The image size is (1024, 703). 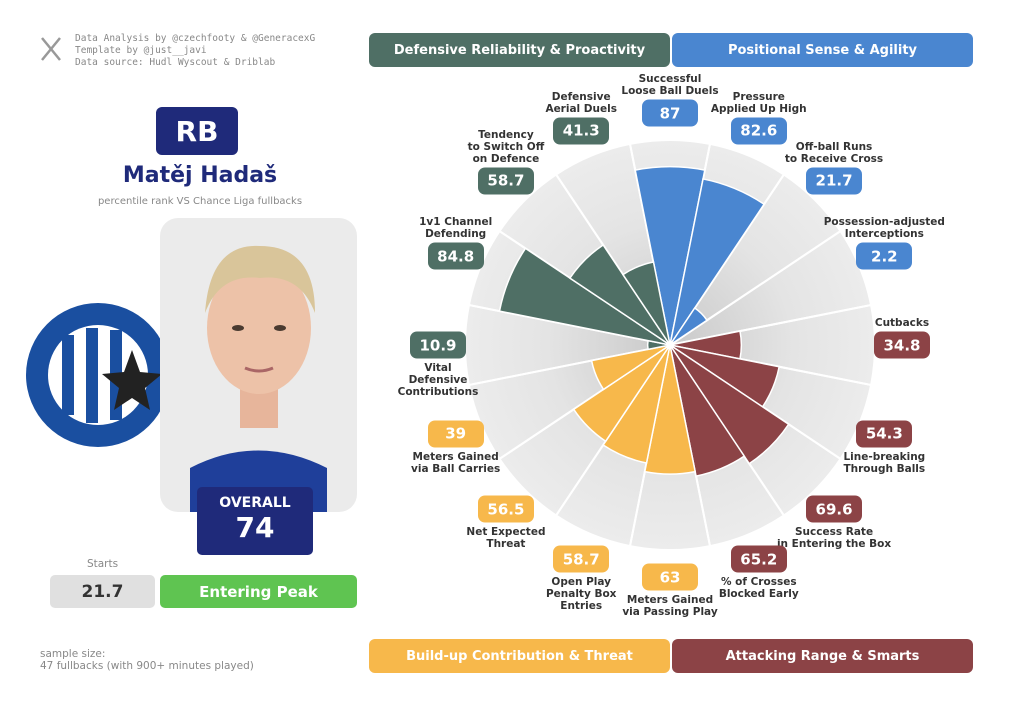 What do you see at coordinates (902, 345) in the screenshot?
I see `value-box: 34.8` at bounding box center [902, 345].